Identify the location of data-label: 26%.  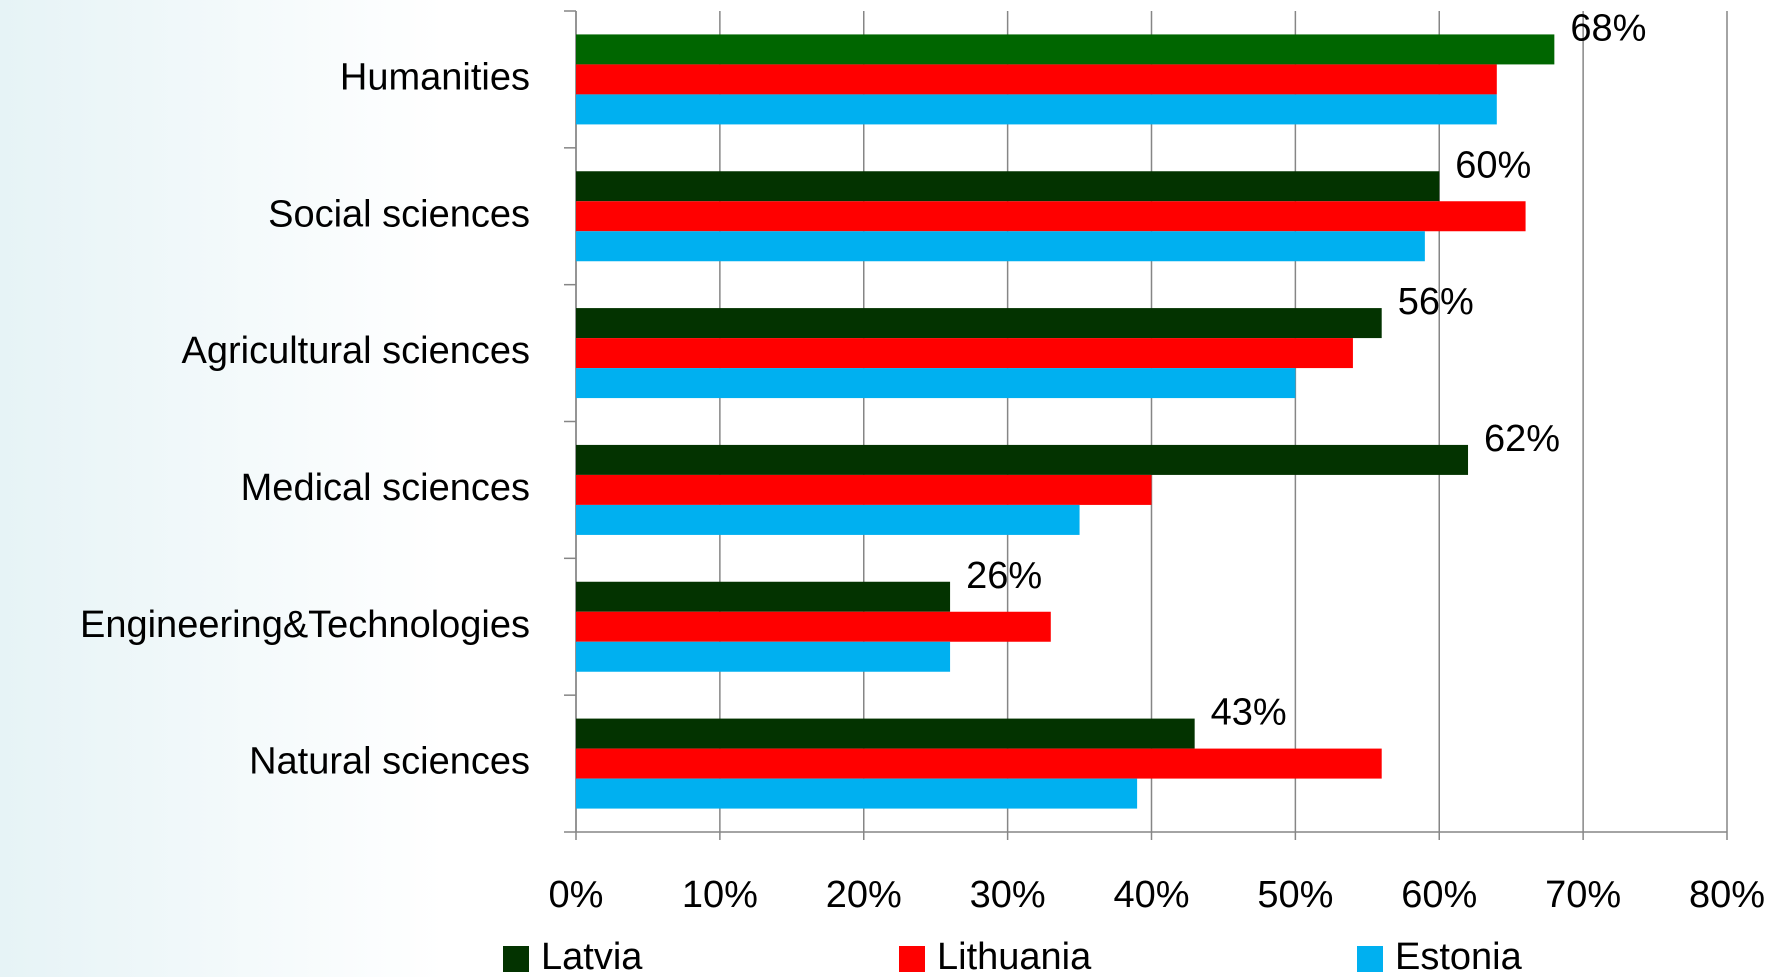
(1004, 576).